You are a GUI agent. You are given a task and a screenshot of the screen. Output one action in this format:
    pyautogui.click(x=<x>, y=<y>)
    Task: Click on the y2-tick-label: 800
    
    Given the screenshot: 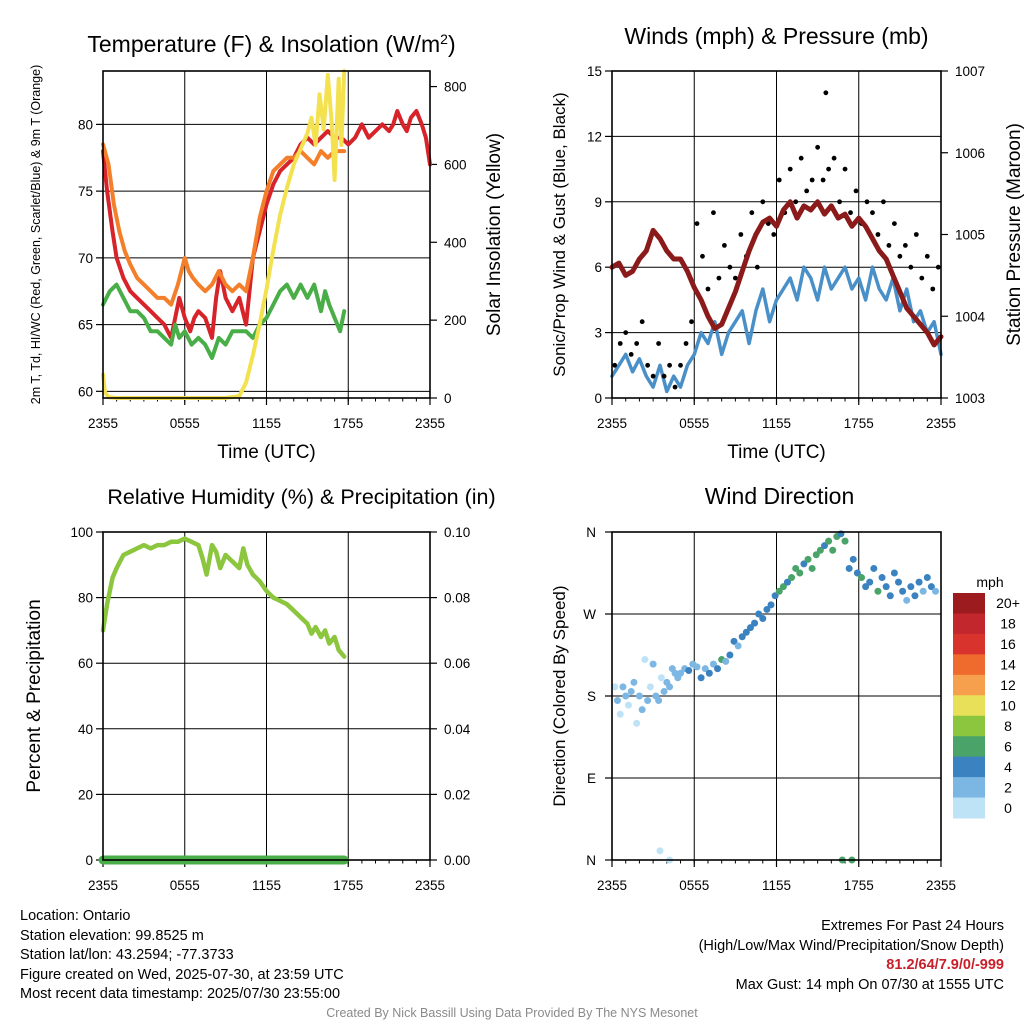 What is the action you would take?
    pyautogui.click(x=455, y=87)
    